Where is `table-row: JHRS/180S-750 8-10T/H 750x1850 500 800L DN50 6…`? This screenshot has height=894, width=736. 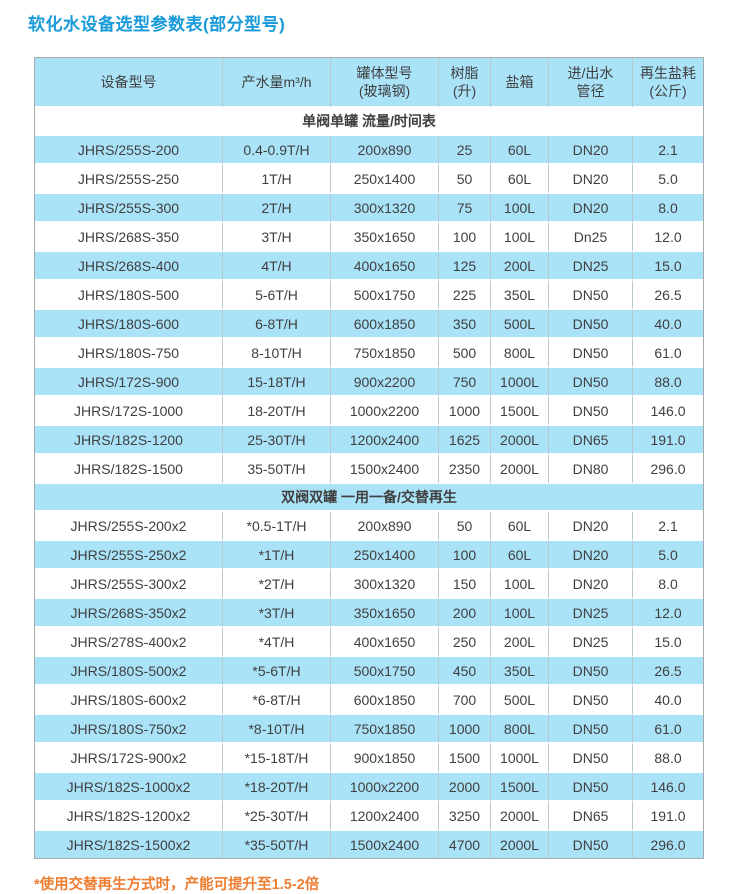 table-row: JHRS/180S-750 8-10T/H 750x1850 500 800L DN50 6… is located at coordinates (369, 353).